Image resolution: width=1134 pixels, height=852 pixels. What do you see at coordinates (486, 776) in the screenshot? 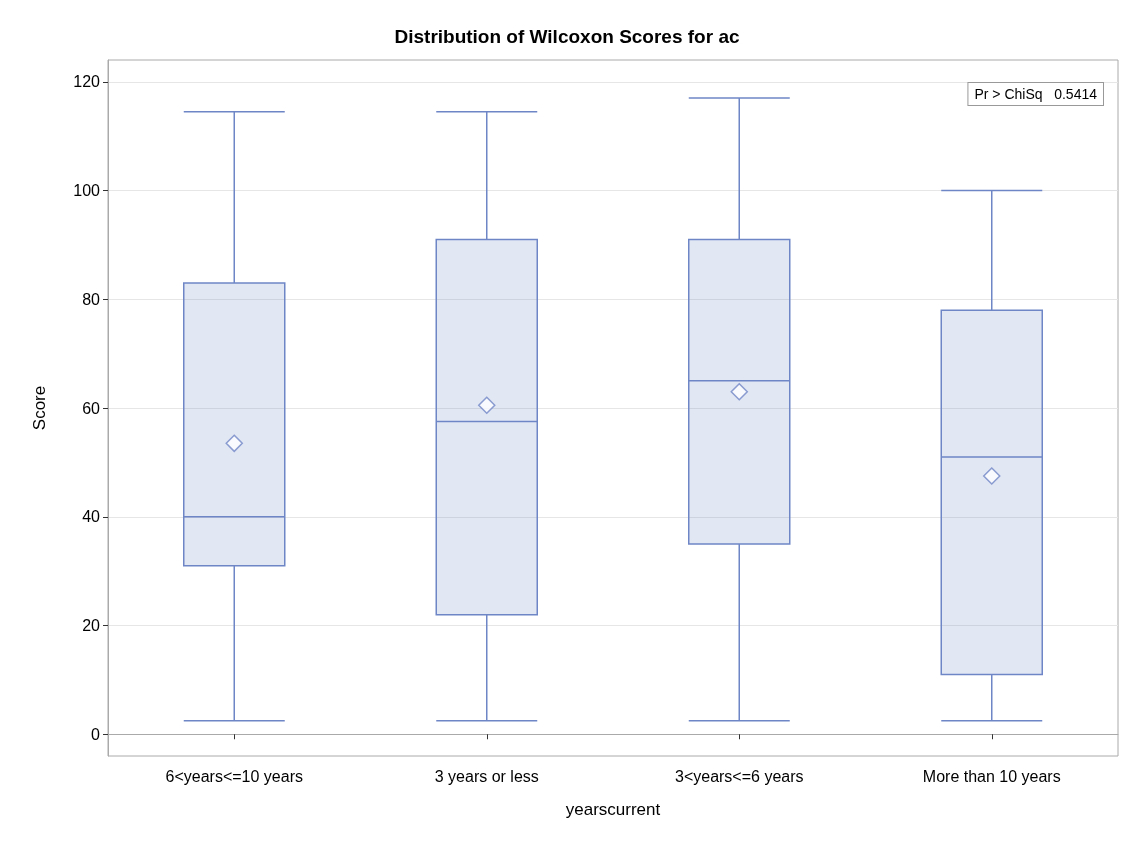
I see `x-tick-label: 3 years or less` at bounding box center [486, 776].